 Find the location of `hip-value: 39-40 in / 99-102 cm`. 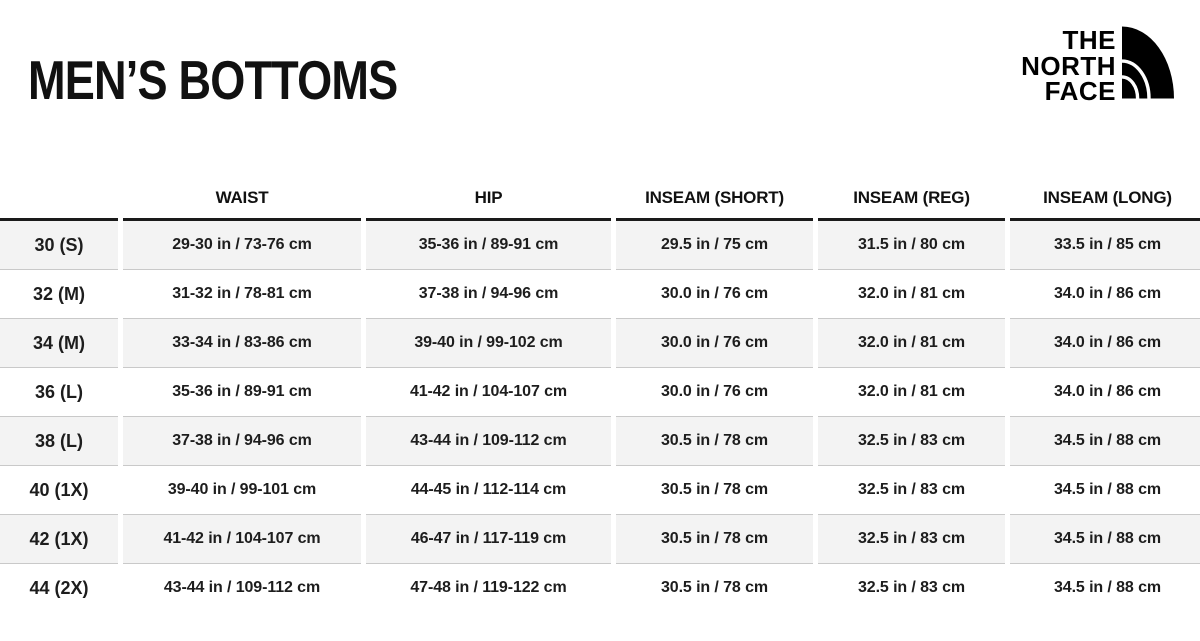

hip-value: 39-40 in / 99-102 cm is located at coordinates (488, 342).